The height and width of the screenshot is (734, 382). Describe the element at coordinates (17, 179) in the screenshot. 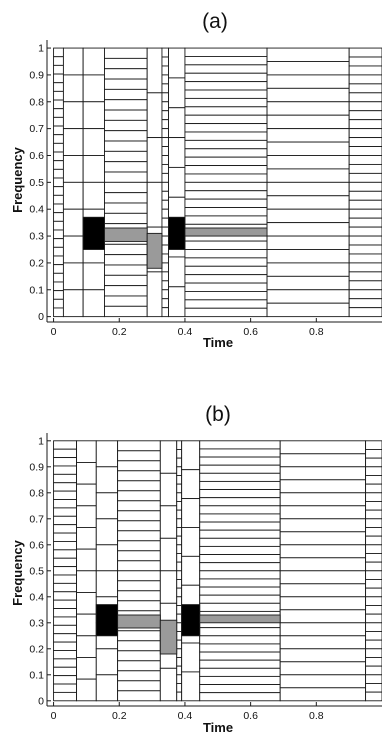

I see `panel-a-y-axis-label: Frequency` at that location.